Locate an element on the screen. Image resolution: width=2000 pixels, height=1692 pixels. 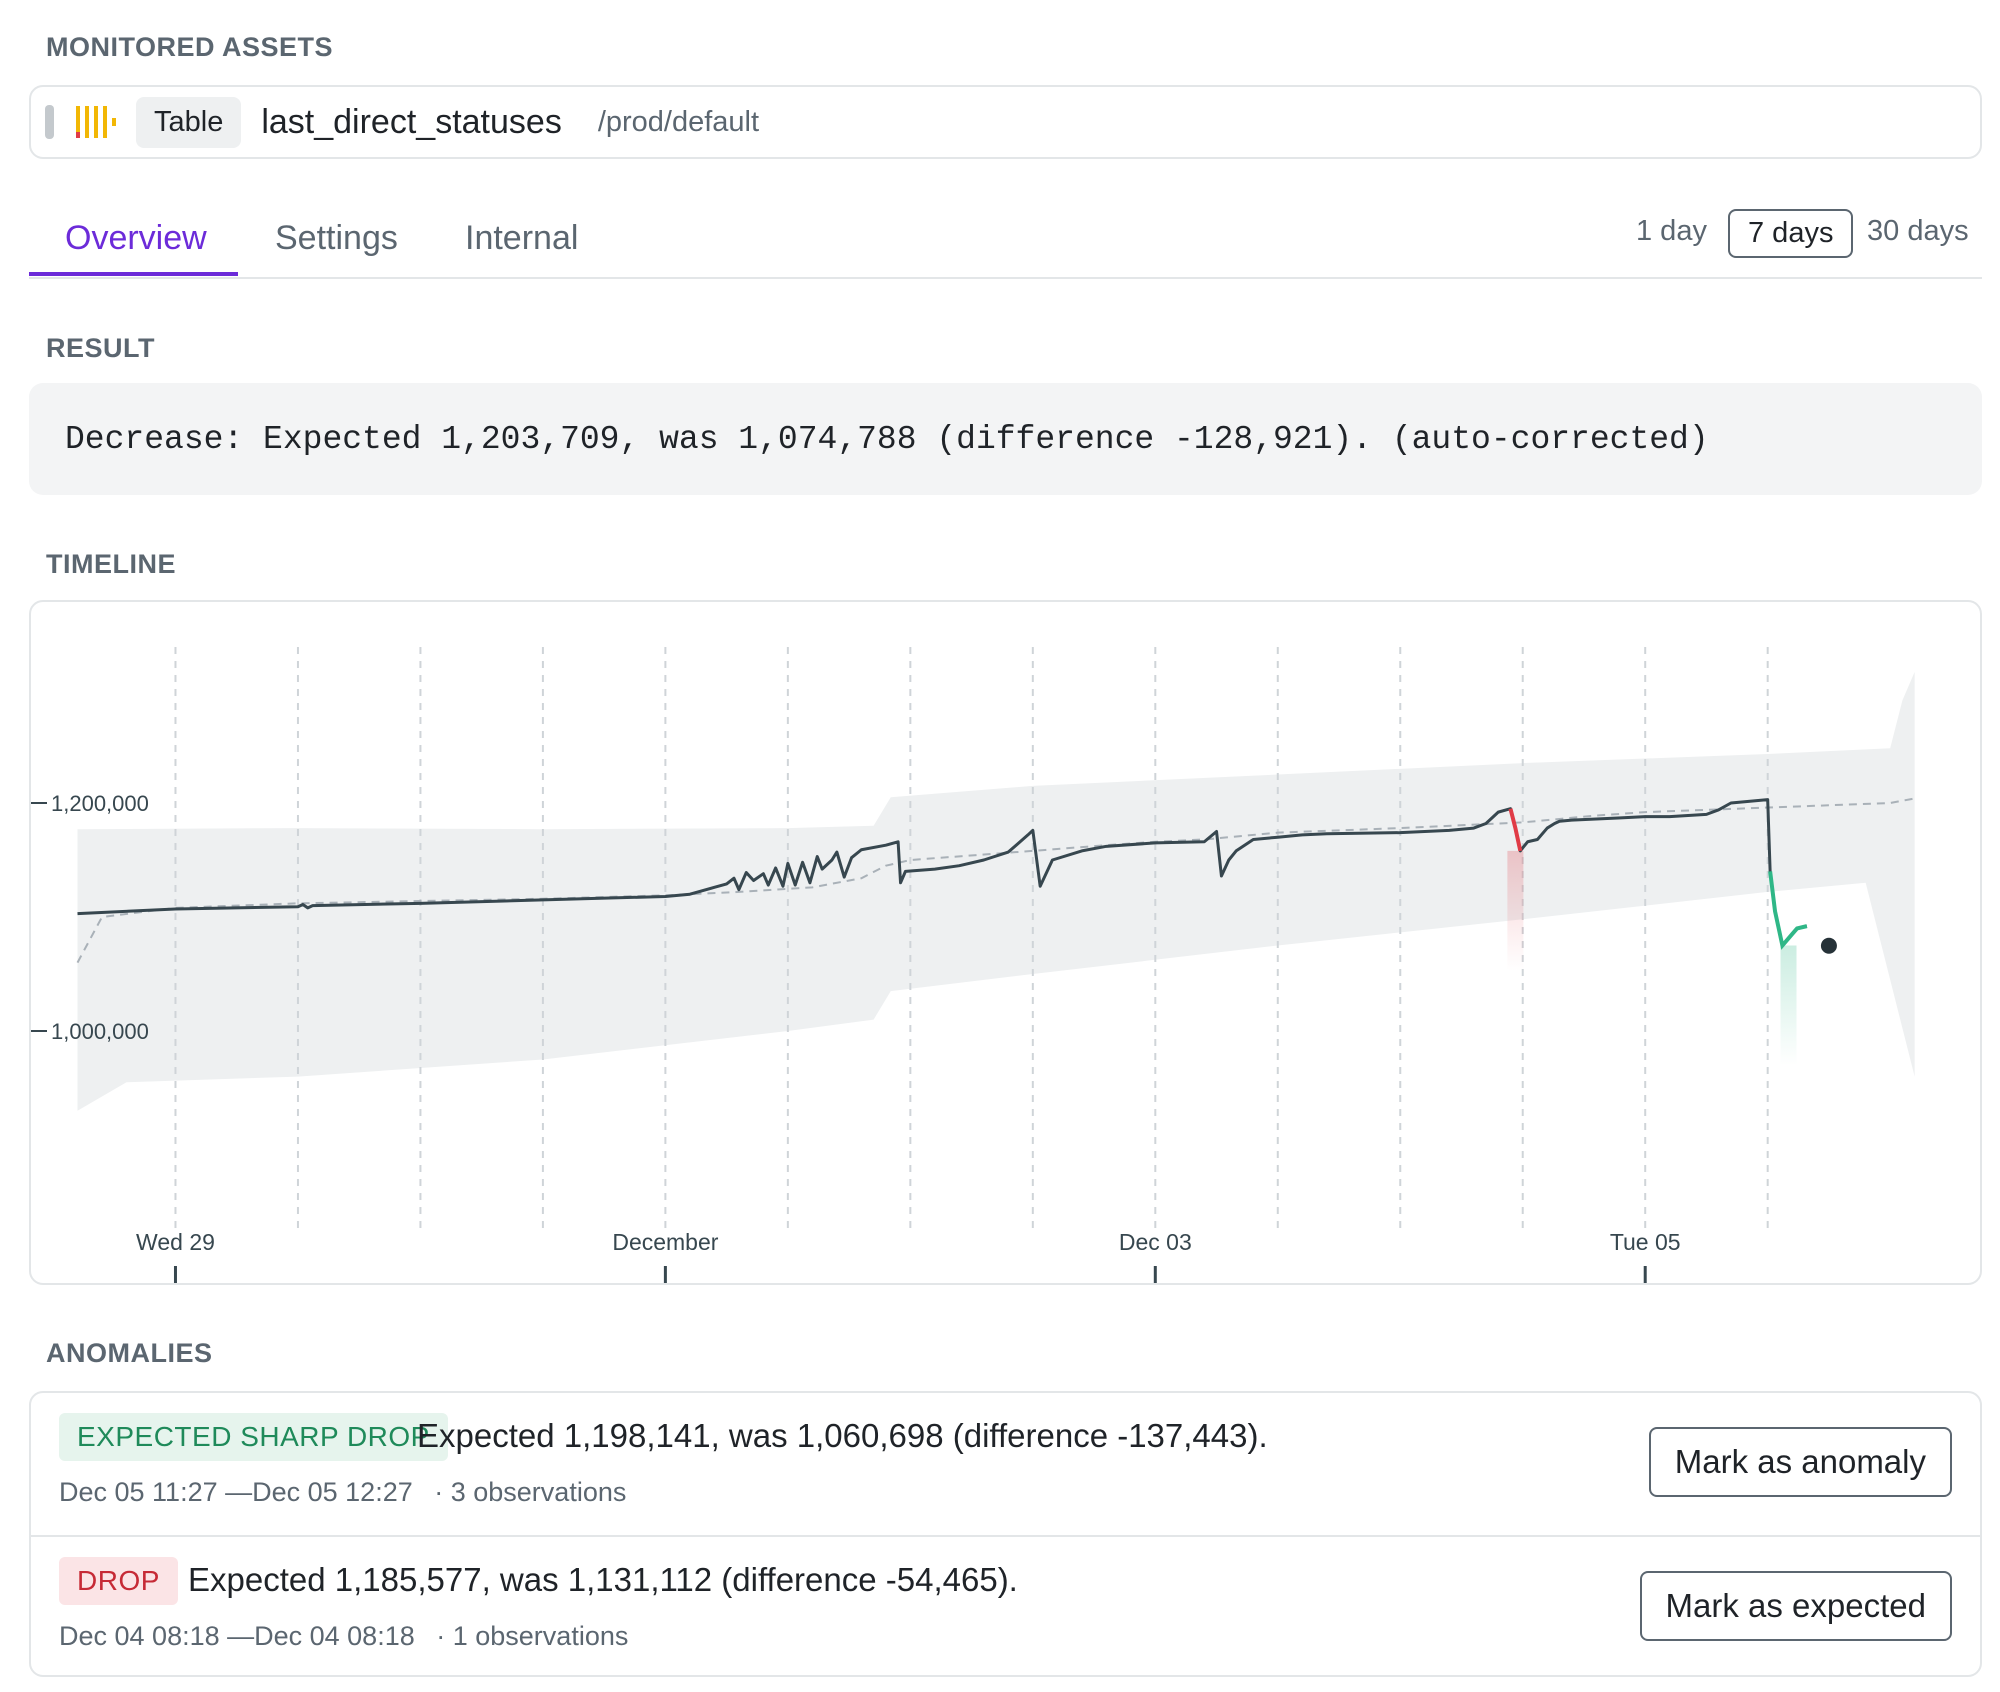
result-heading: RESULT is located at coordinates (100, 348).